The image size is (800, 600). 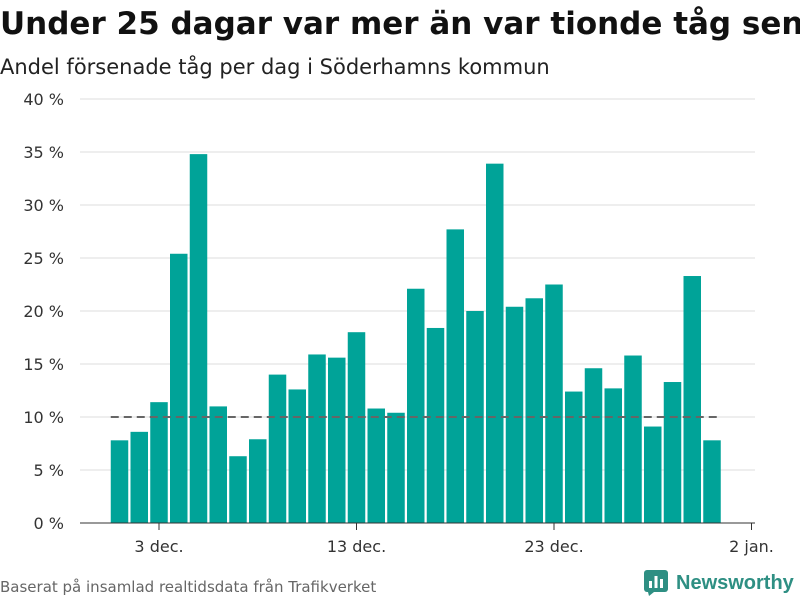 What do you see at coordinates (356, 546) in the screenshot?
I see `x-tick-label: 13 dec.` at bounding box center [356, 546].